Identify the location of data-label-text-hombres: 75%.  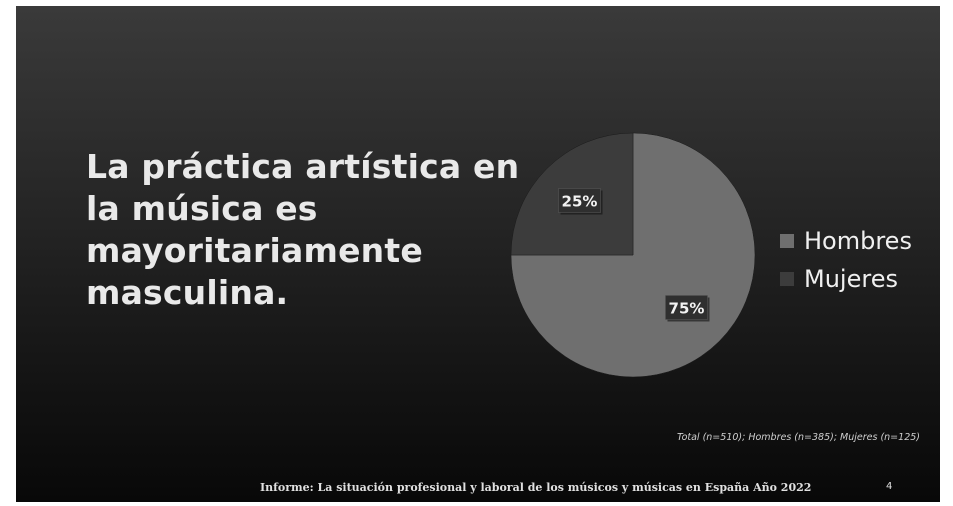
(687, 308).